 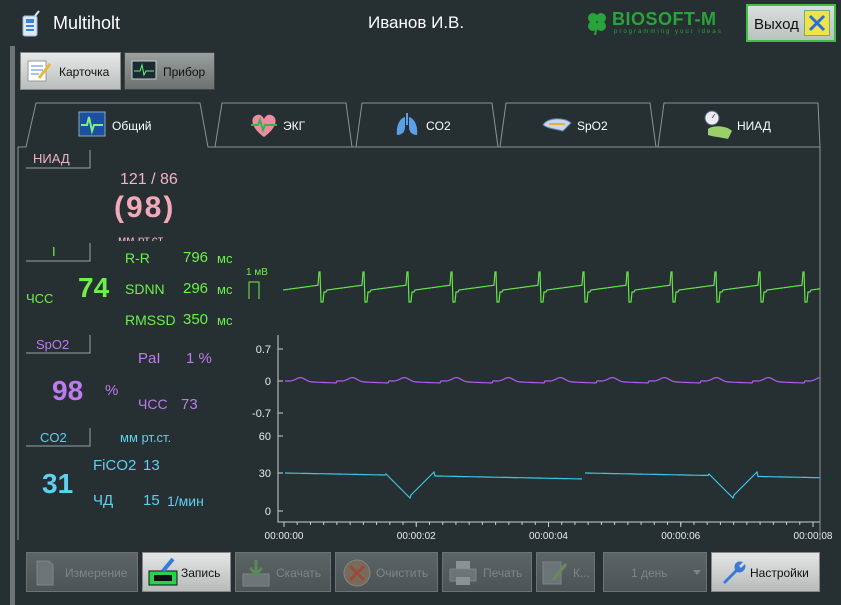 I want to click on tab-nibp-label: НИАД, so click(x=754, y=126).